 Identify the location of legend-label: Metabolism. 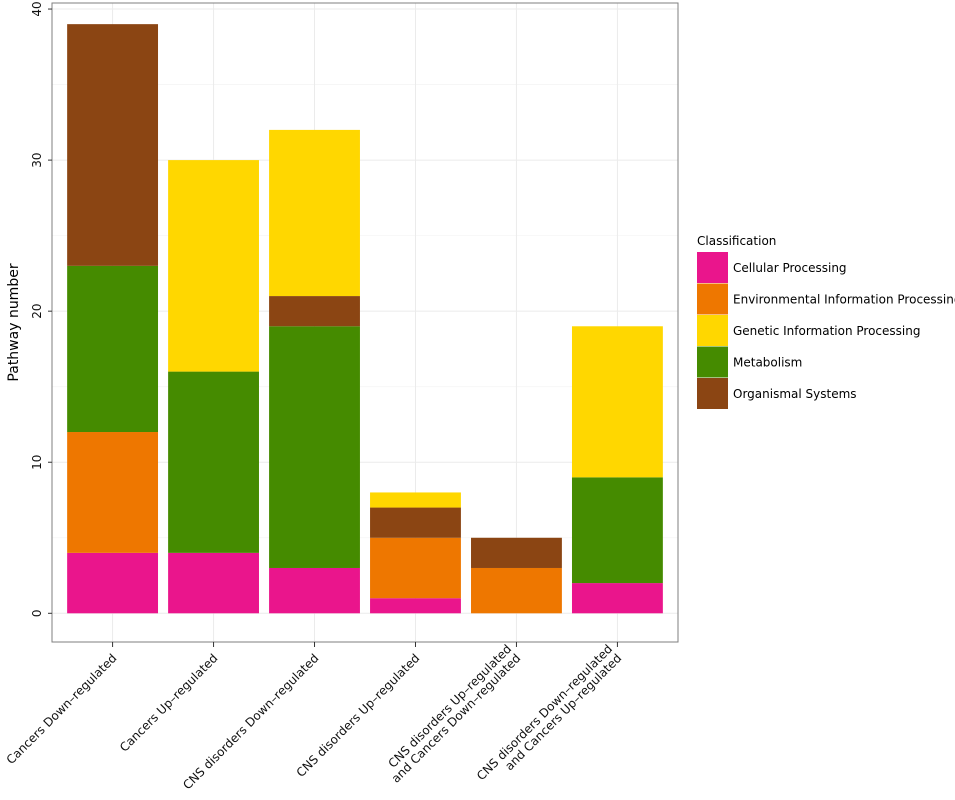
(767, 363).